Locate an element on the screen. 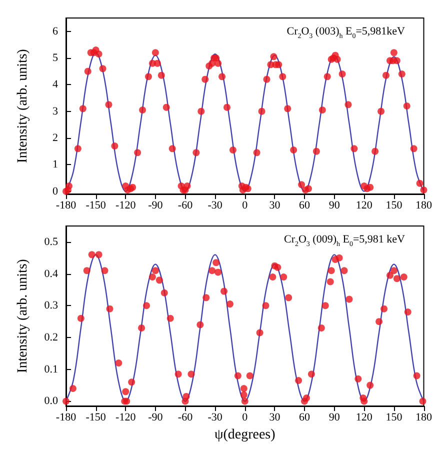 Image resolution: width=443 pixels, height=460 pixels. y-tick-label: 4 is located at coordinates (55, 84).